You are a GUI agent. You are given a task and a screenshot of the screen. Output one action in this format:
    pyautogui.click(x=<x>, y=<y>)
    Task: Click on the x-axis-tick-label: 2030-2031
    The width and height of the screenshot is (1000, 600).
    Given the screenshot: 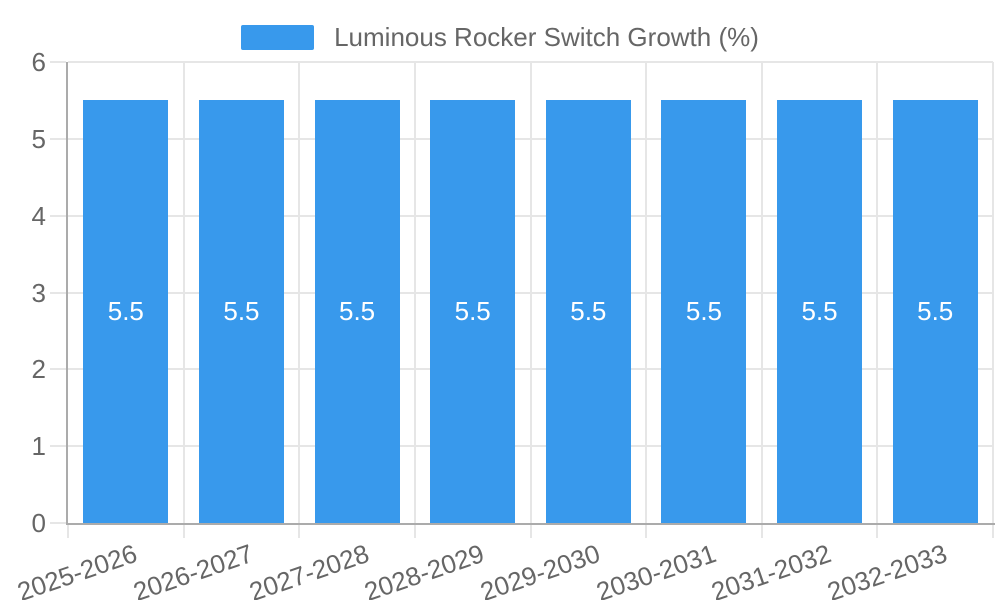 What is the action you would take?
    pyautogui.click(x=656, y=569)
    